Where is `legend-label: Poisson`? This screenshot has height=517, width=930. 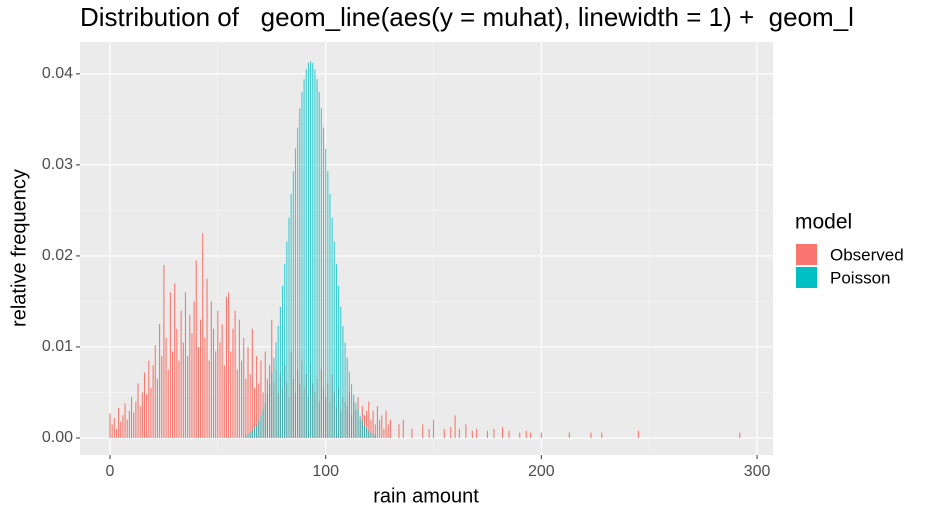
legend-label: Poisson is located at coordinates (860, 277).